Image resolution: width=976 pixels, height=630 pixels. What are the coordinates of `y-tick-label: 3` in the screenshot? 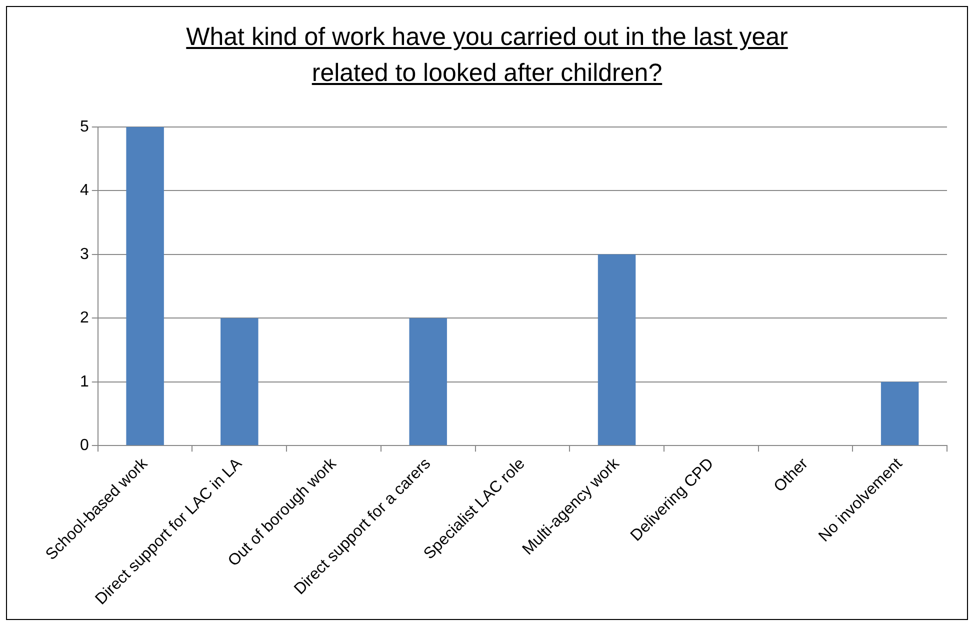 It's located at (84, 254).